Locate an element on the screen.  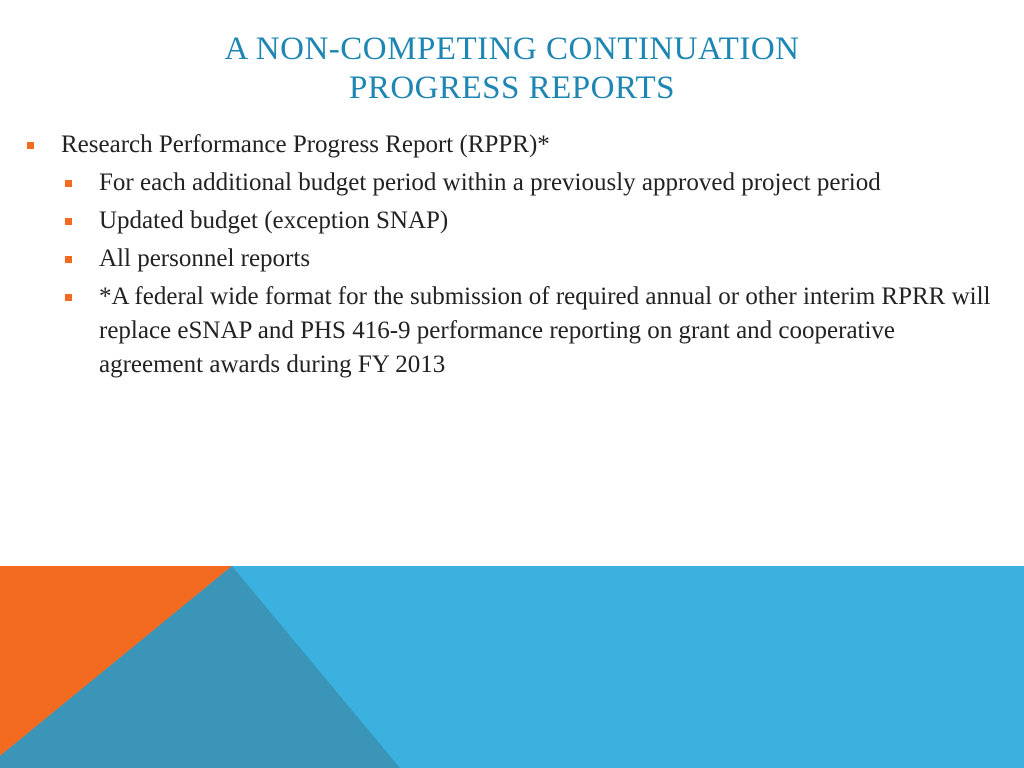
bullet-text: All personnel reports is located at coordinates (205, 258).